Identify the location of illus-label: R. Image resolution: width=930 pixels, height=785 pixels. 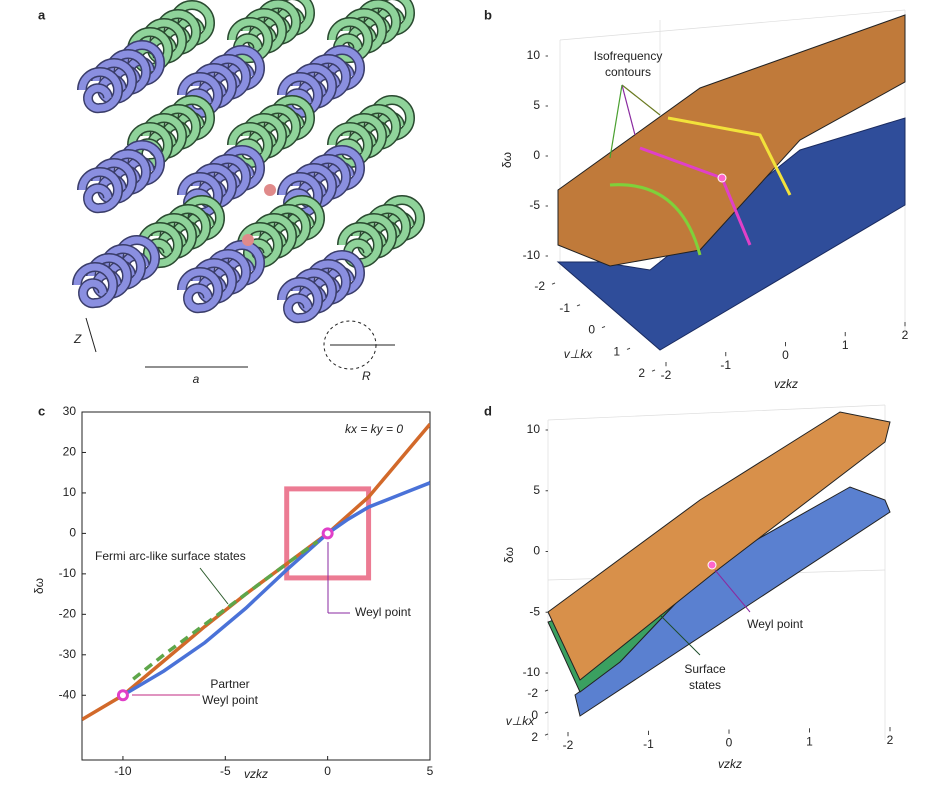
(366, 376).